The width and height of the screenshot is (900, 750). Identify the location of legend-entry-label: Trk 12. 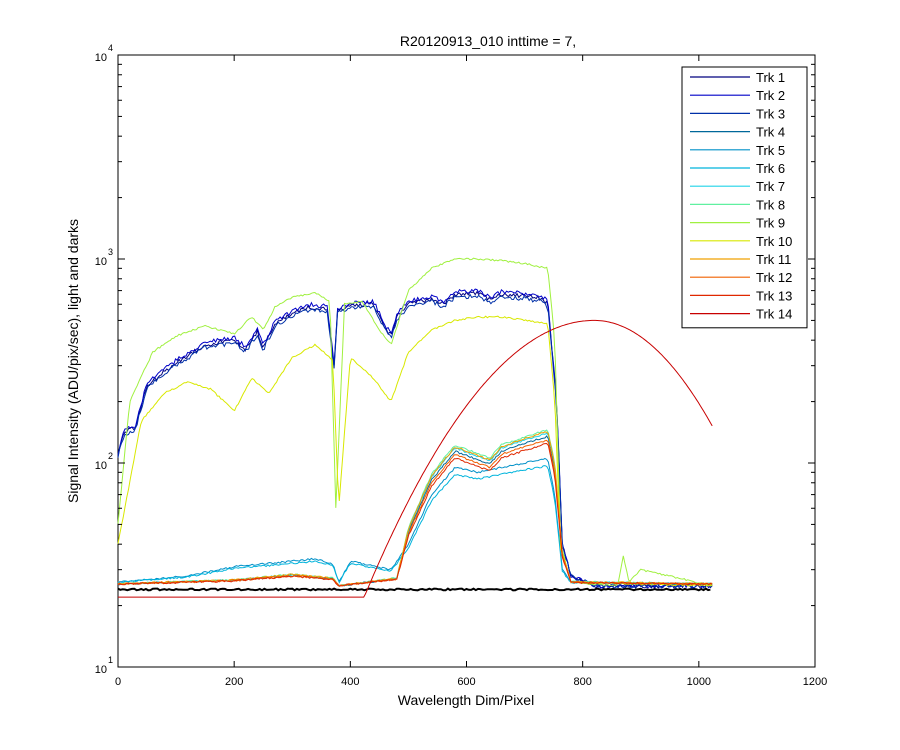
(774, 277).